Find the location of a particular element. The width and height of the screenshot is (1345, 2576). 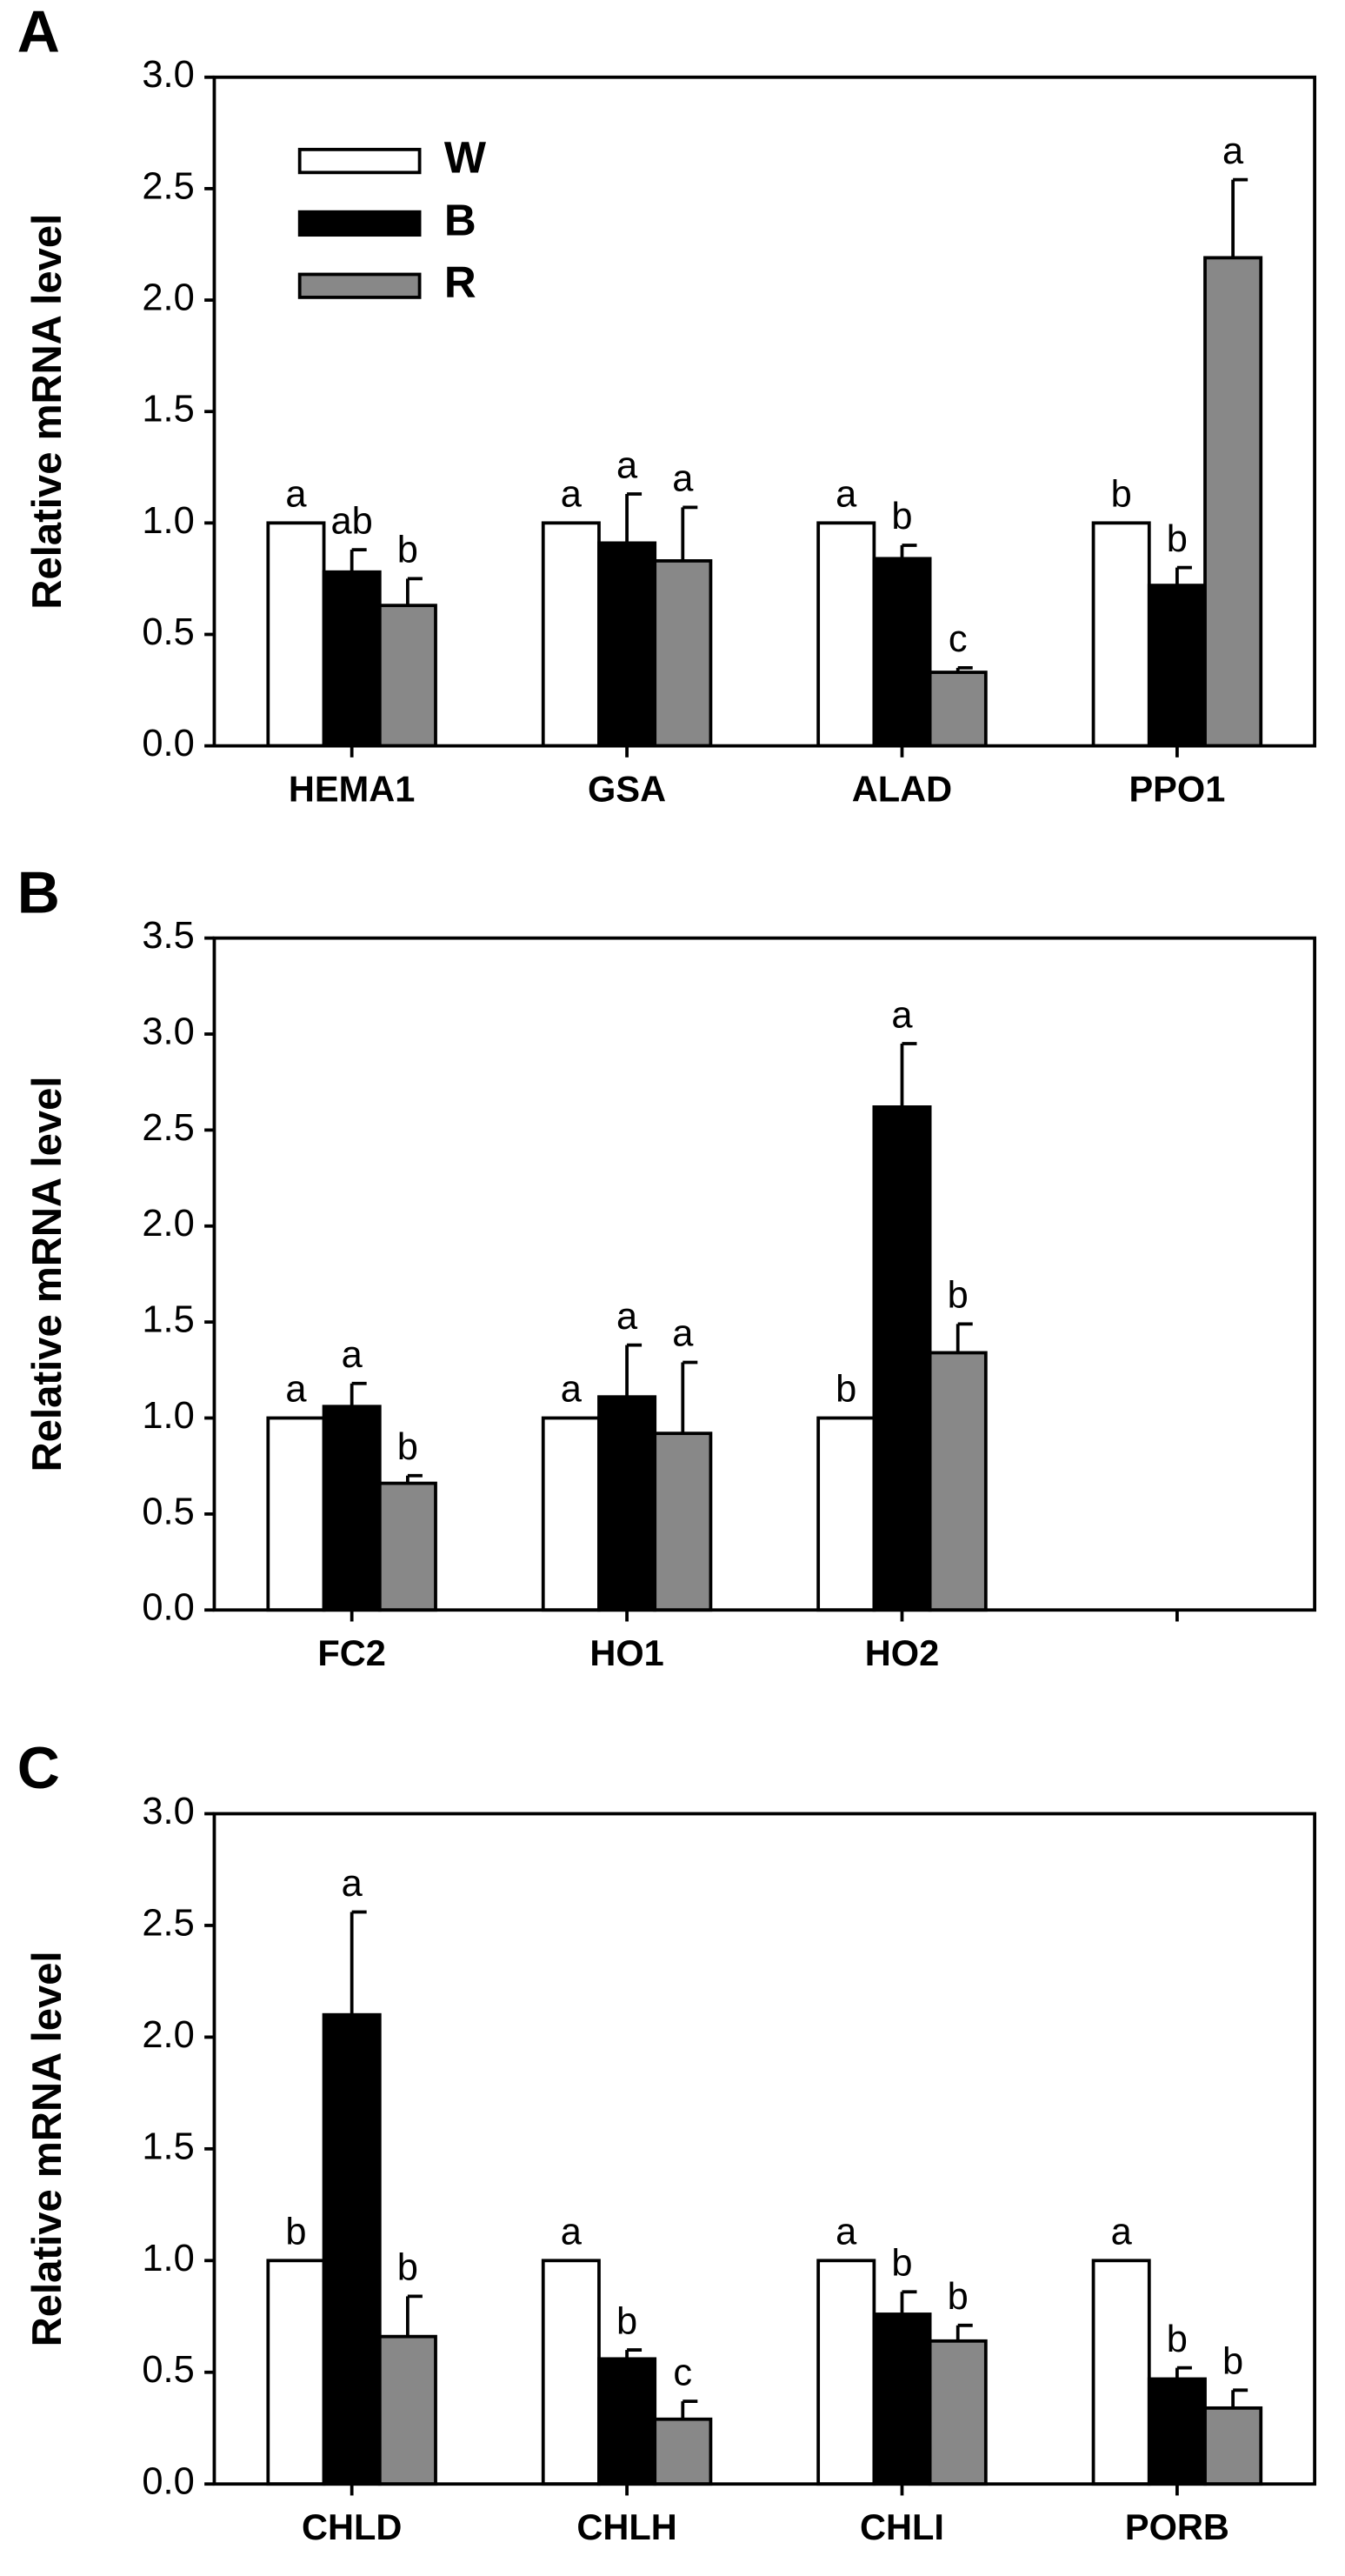

x-tick-label: HO1 is located at coordinates (626, 1652).